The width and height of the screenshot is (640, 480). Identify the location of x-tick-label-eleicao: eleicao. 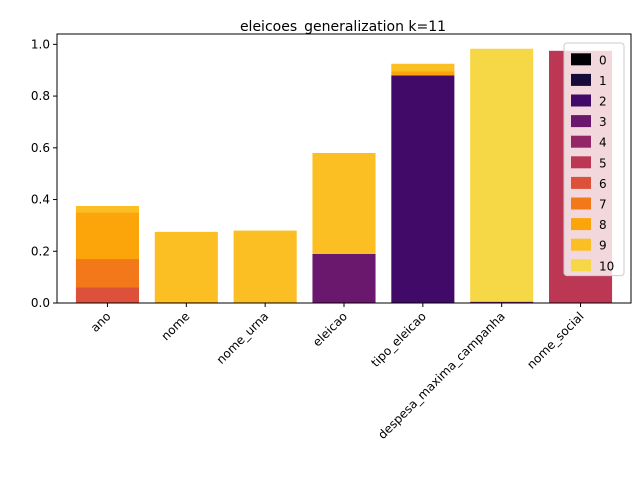
(330, 329).